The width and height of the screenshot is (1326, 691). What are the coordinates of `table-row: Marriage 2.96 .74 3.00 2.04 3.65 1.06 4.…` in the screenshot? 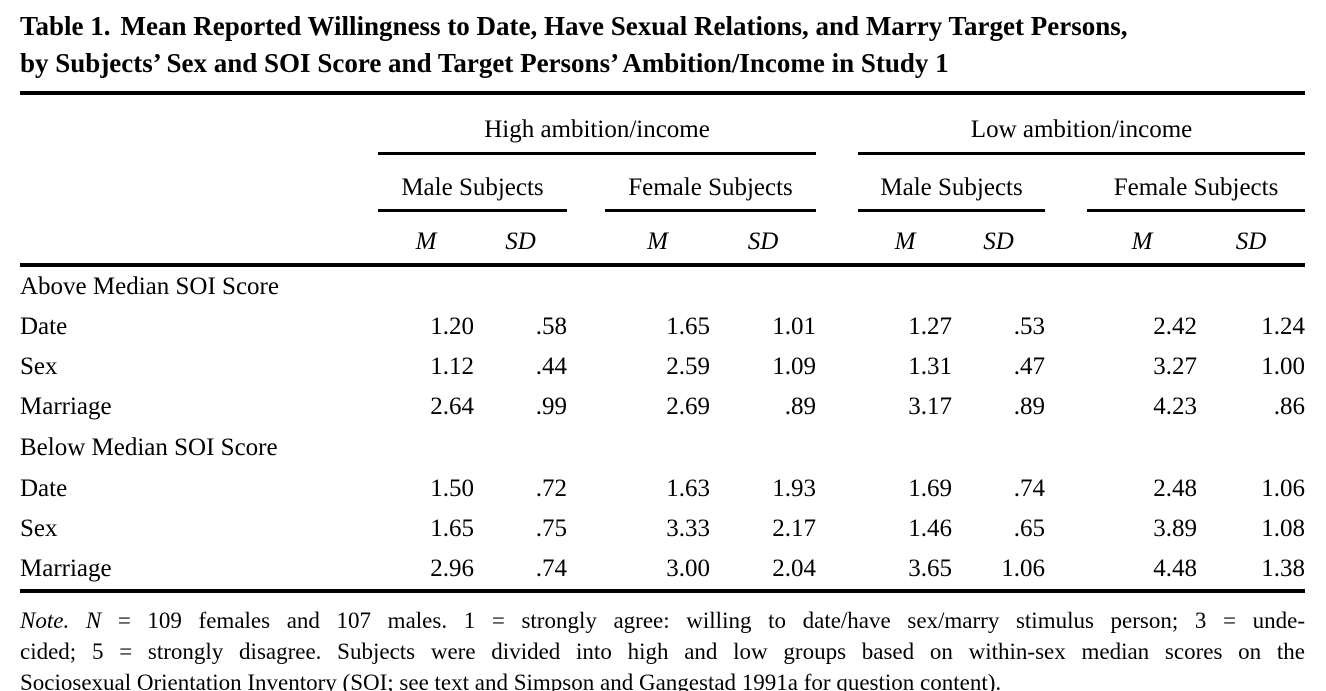 It's located at (662, 569).